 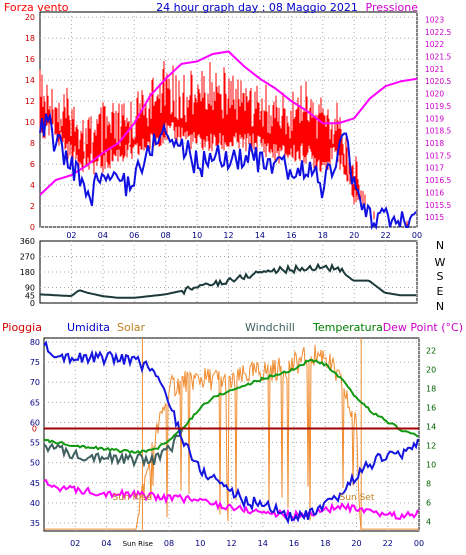 What do you see at coordinates (438, 205) in the screenshot?
I see `pressure-tick-label: 1015.5` at bounding box center [438, 205].